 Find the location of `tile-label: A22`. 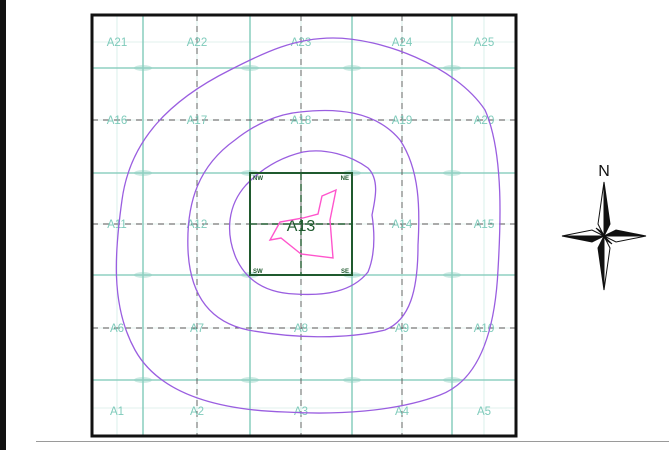

tile-label: A22 is located at coordinates (197, 43).